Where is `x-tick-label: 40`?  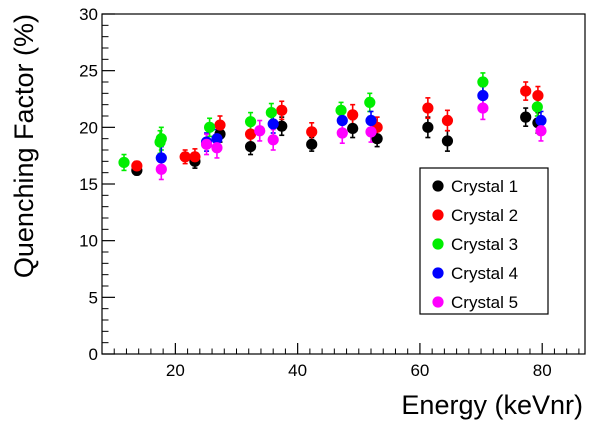
x-tick-label: 40 is located at coordinates (297, 370).